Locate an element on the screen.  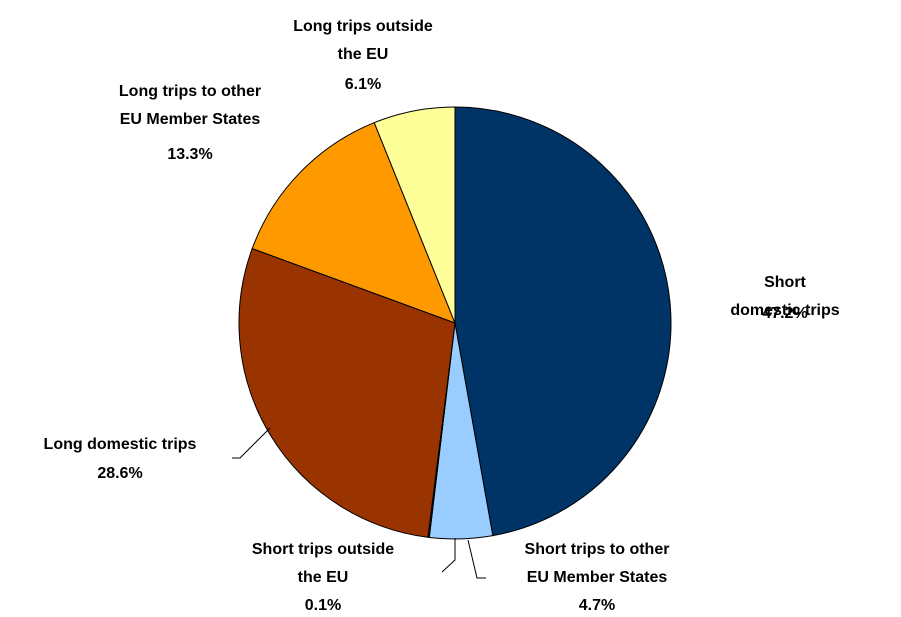
slice-value: 4.7% is located at coordinates (597, 605).